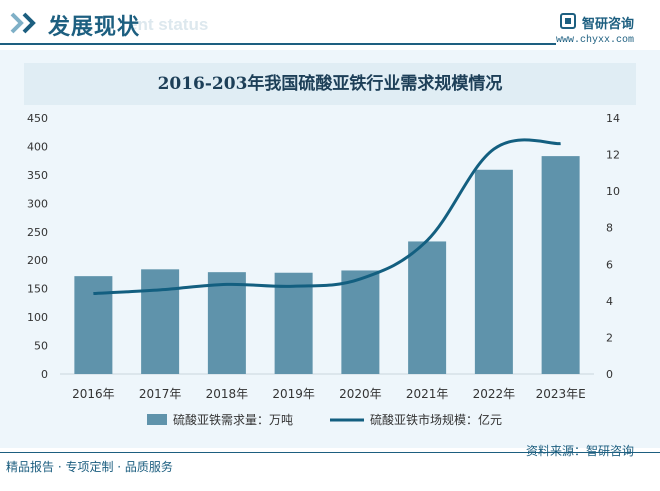  Describe the element at coordinates (41, 346) in the screenshot. I see `y-left-tick-label: 50` at that location.